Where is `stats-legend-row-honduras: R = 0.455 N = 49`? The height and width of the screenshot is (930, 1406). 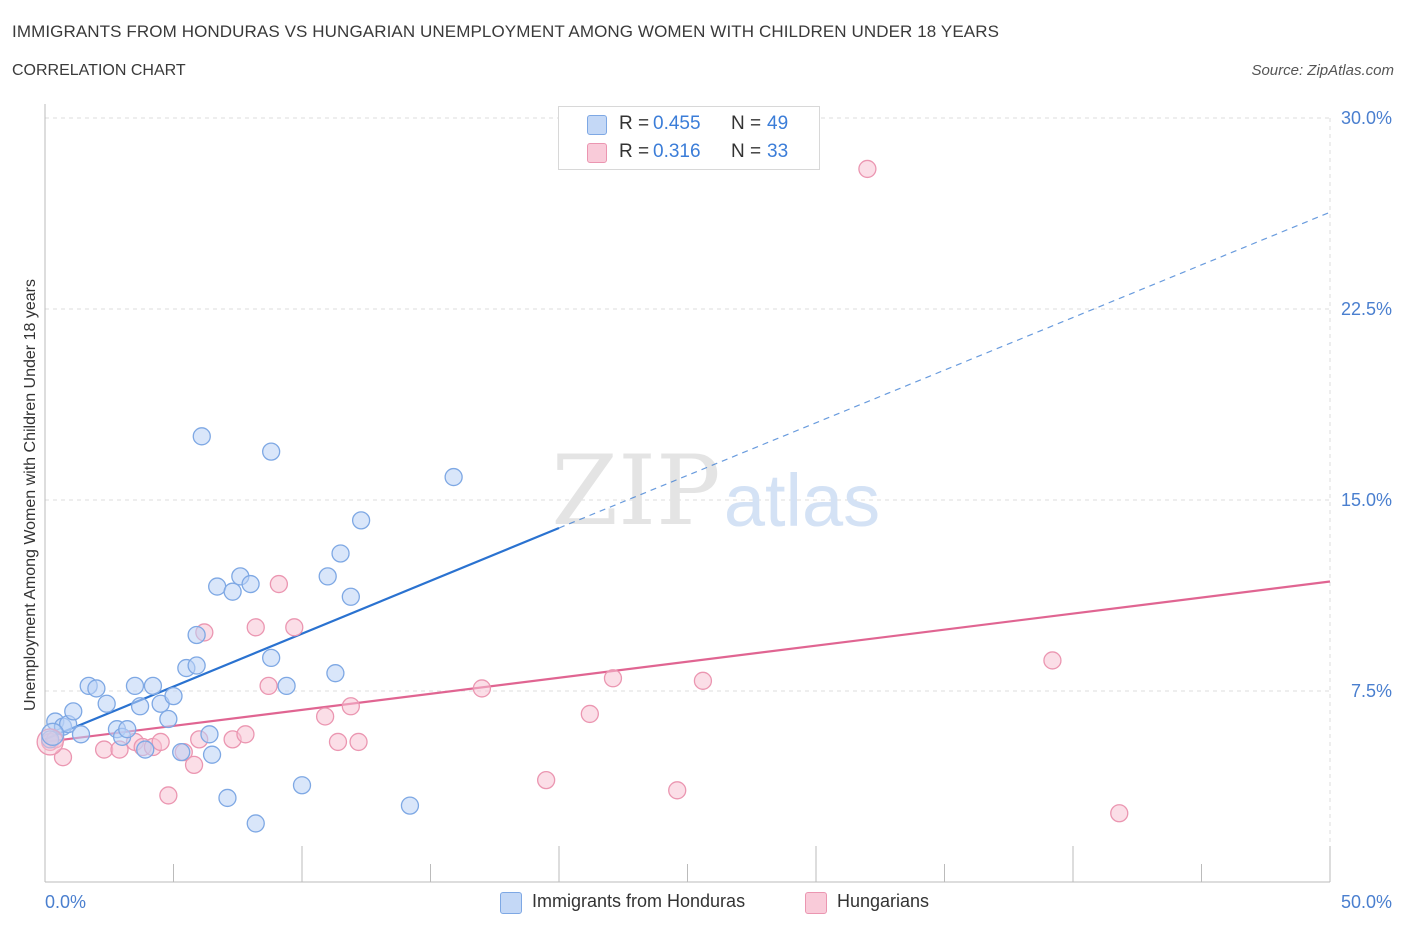 stats-legend-row-honduras: R = 0.455 N = 49 is located at coordinates (689, 124).